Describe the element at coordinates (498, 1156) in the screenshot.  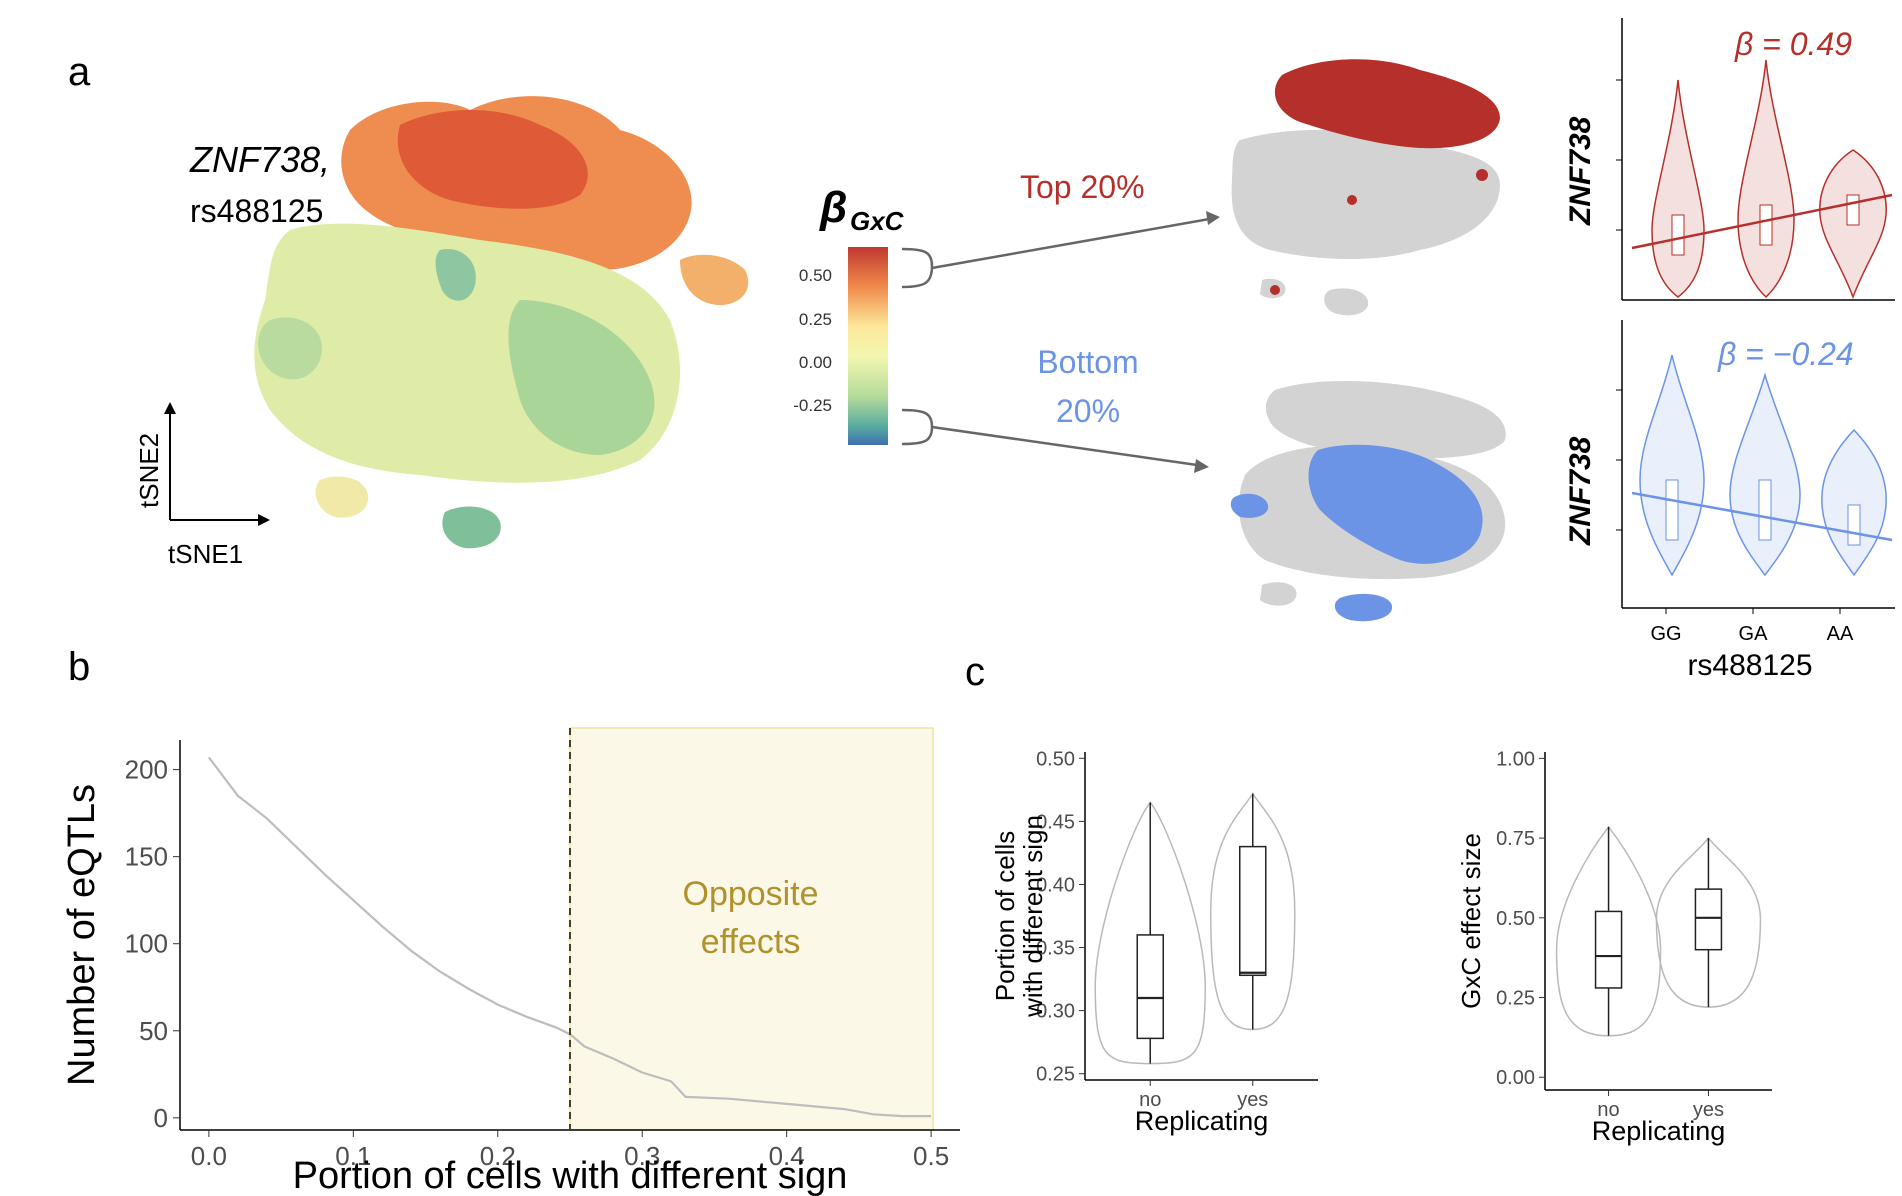
I see `x-tick-label: 0.2` at that location.